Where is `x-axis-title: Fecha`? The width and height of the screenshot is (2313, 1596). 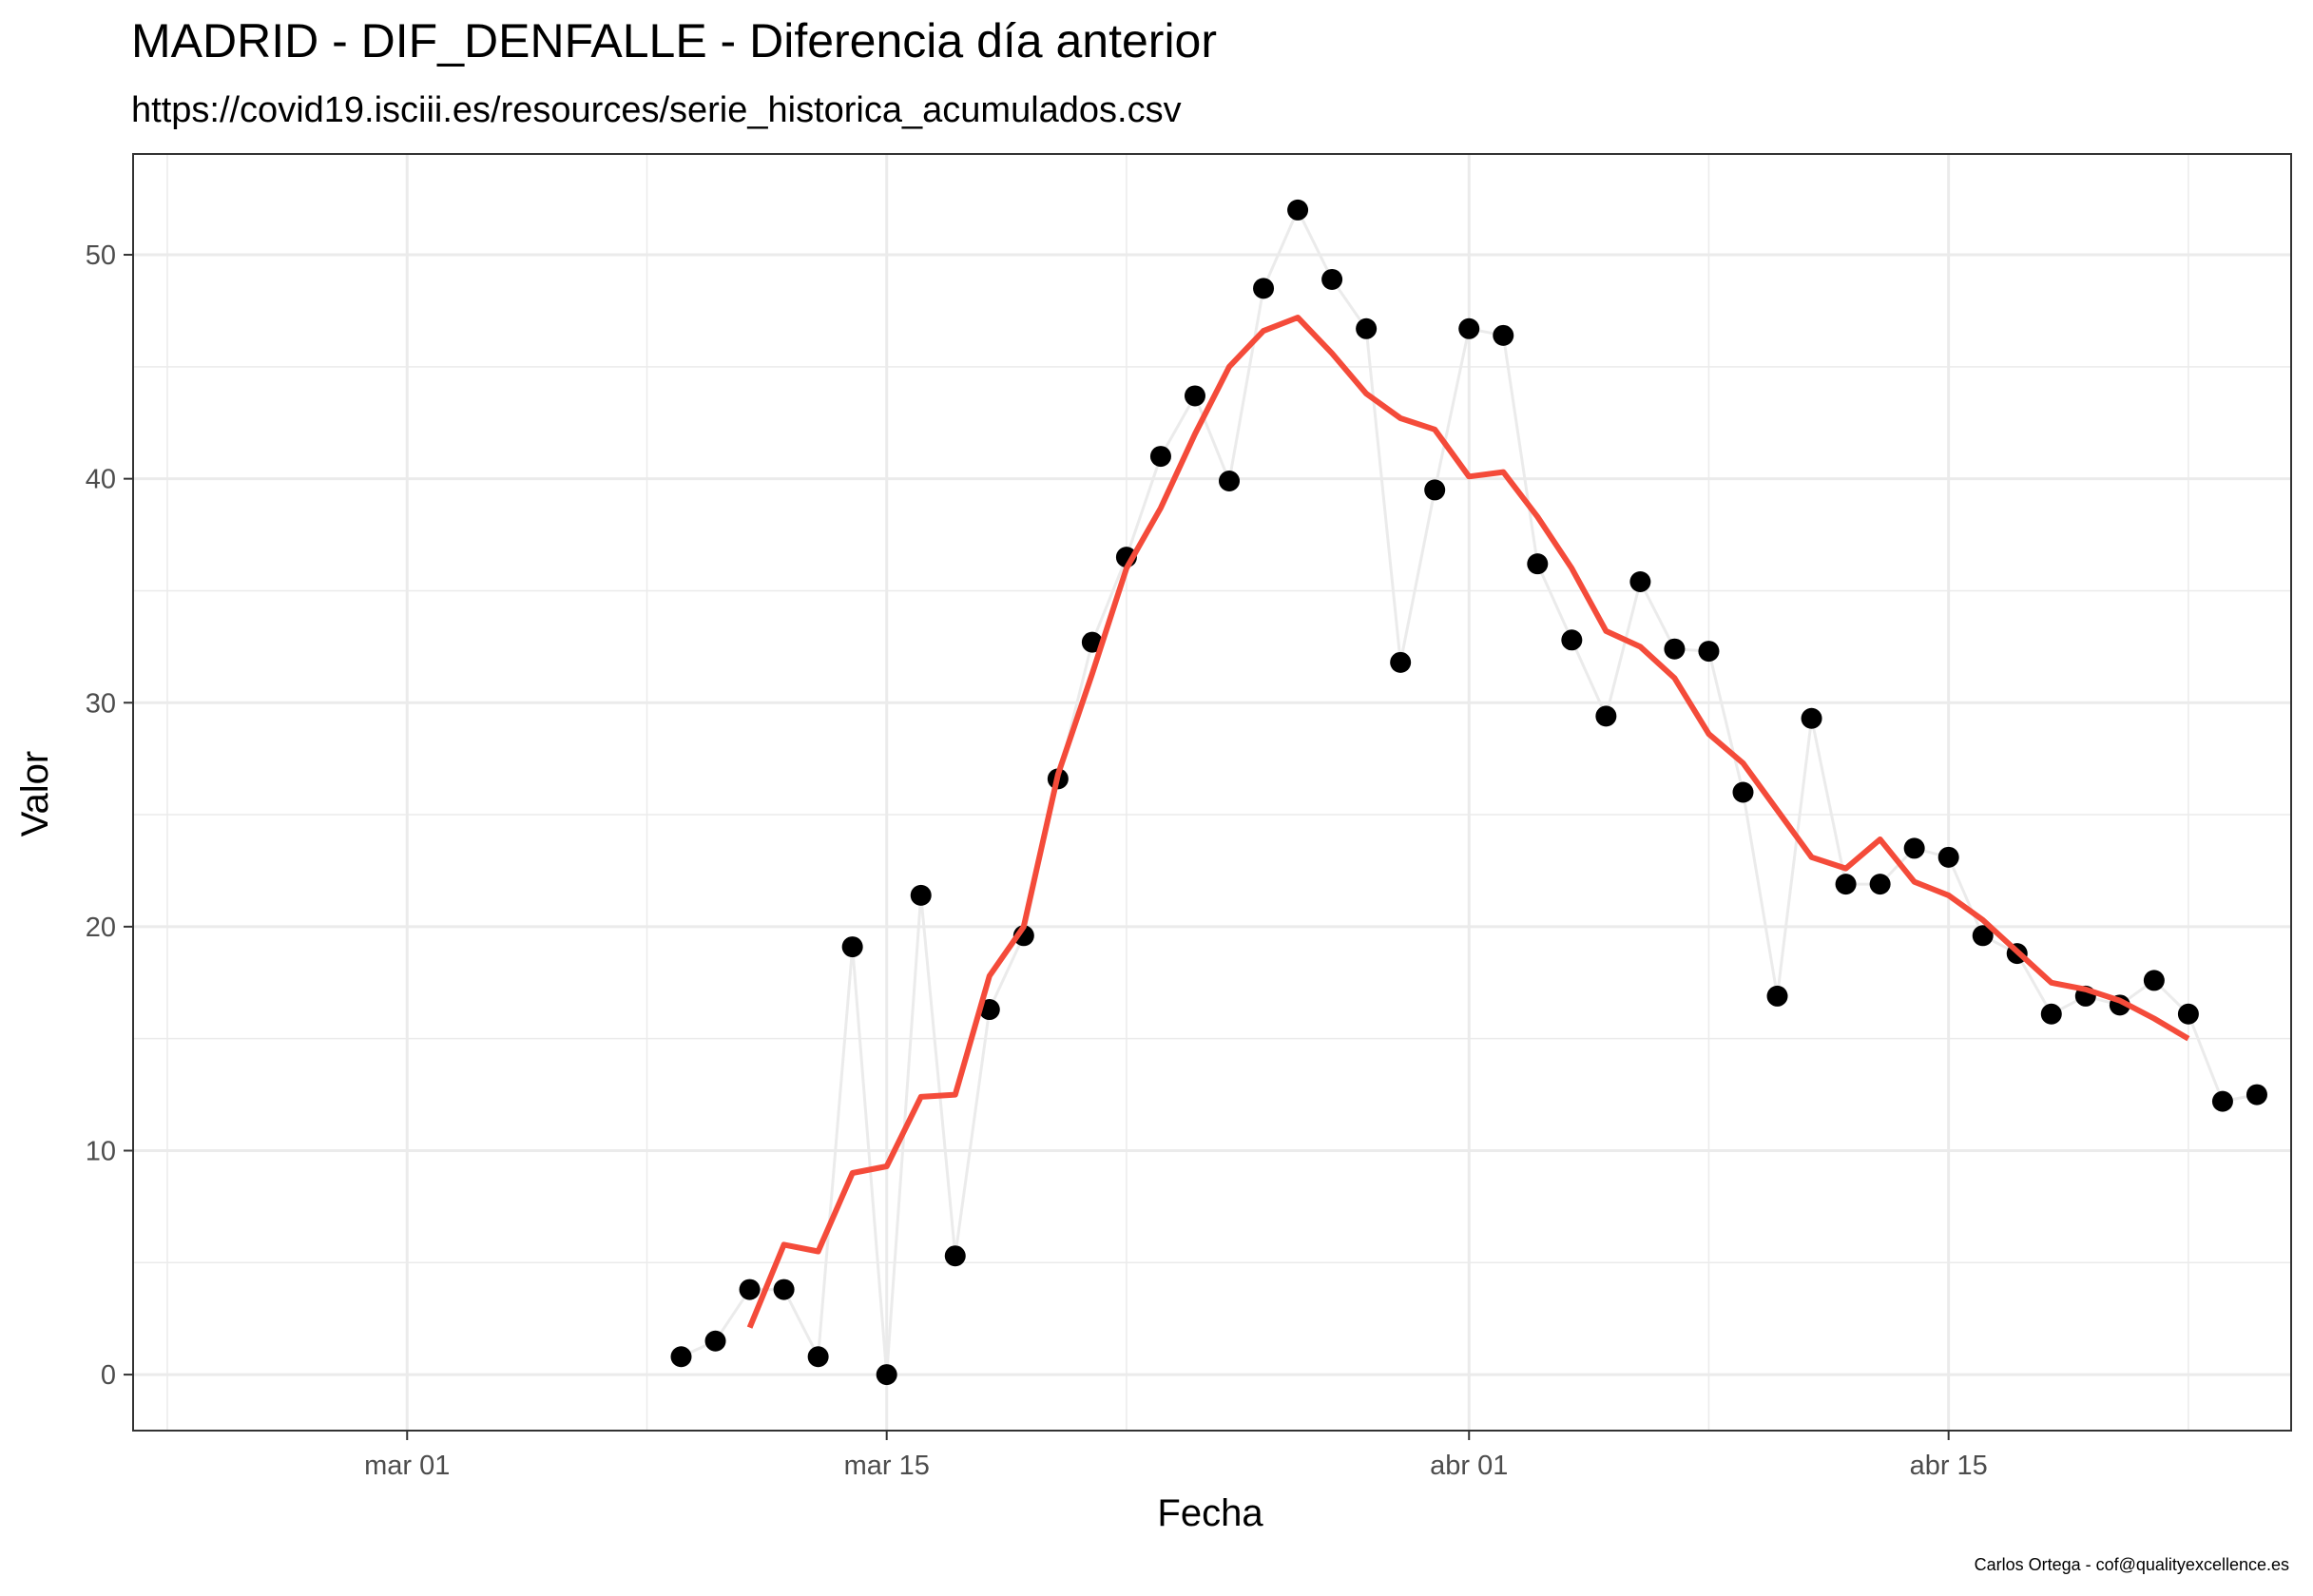 x-axis-title: Fecha is located at coordinates (1210, 1513).